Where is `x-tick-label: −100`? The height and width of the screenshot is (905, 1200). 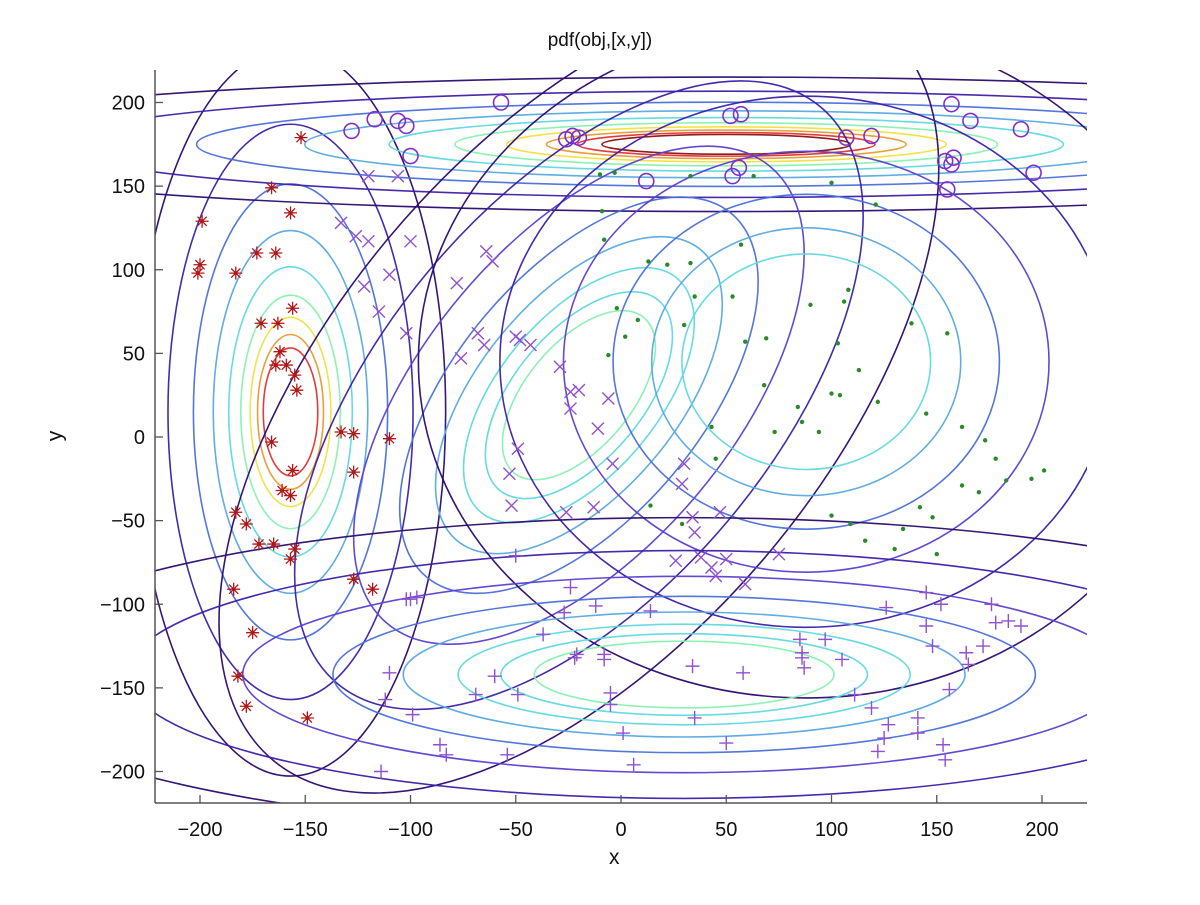 x-tick-label: −100 is located at coordinates (410, 830).